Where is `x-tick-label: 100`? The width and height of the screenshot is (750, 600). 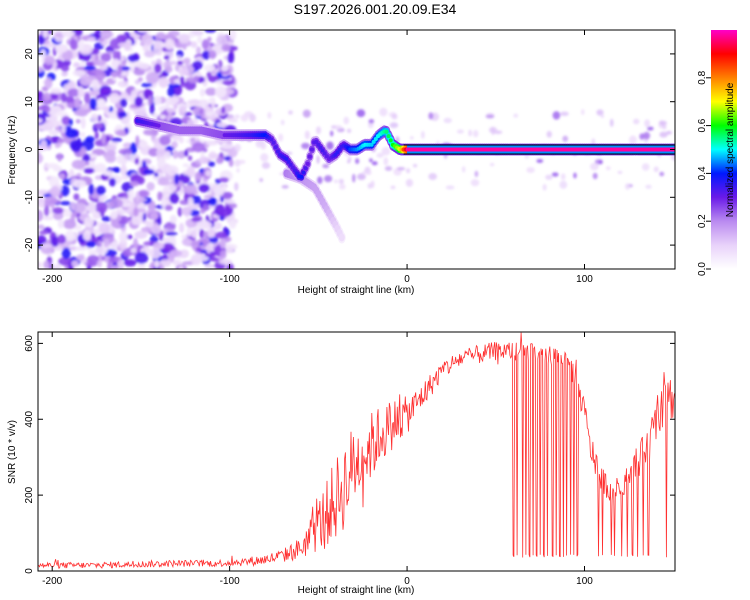 x-tick-label: 100 is located at coordinates (584, 279).